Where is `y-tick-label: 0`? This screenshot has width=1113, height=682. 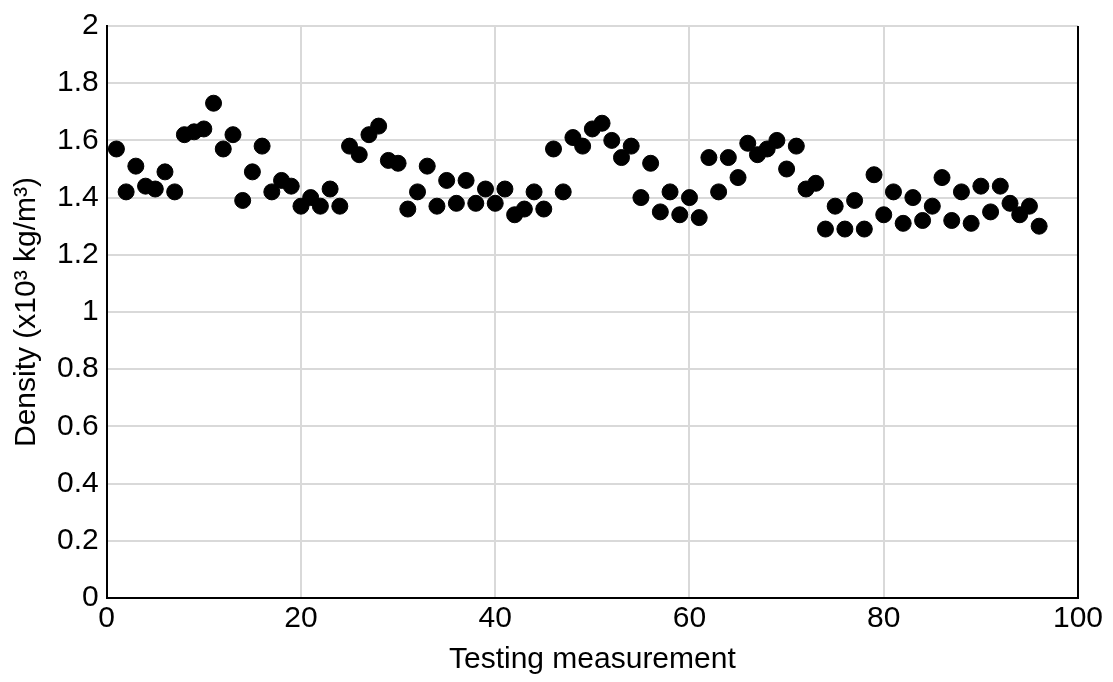
y-tick-label: 0 is located at coordinates (90, 596).